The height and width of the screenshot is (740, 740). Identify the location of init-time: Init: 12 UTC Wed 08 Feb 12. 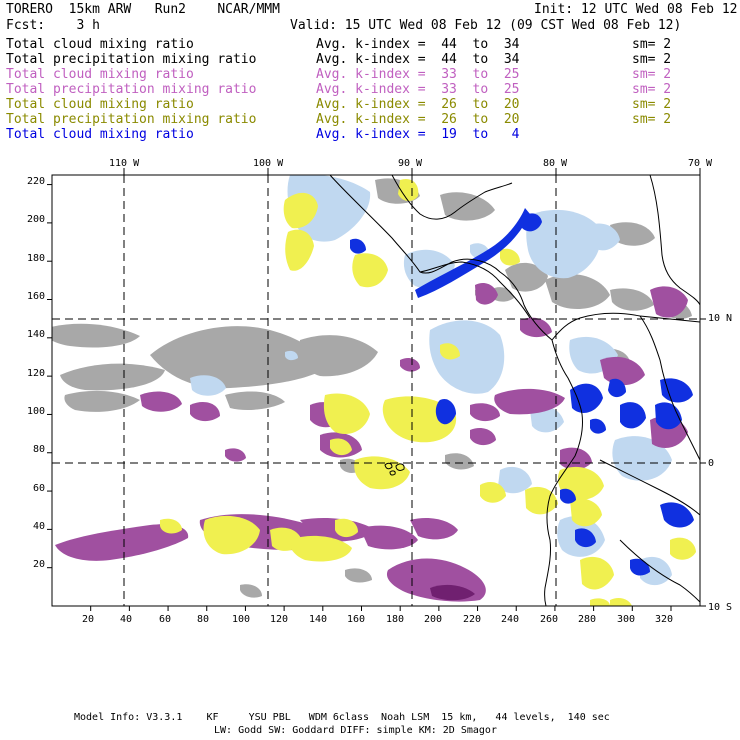
(636, 9).